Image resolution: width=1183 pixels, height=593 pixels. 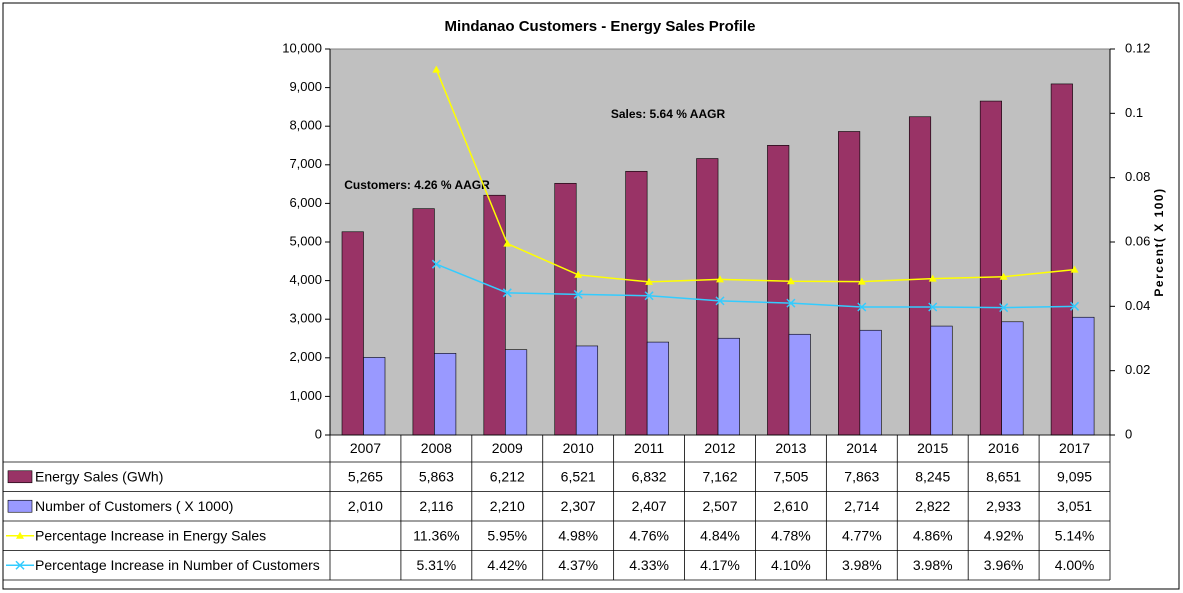 What do you see at coordinates (1003, 448) in the screenshot?
I see `x-tick-label: 2016` at bounding box center [1003, 448].